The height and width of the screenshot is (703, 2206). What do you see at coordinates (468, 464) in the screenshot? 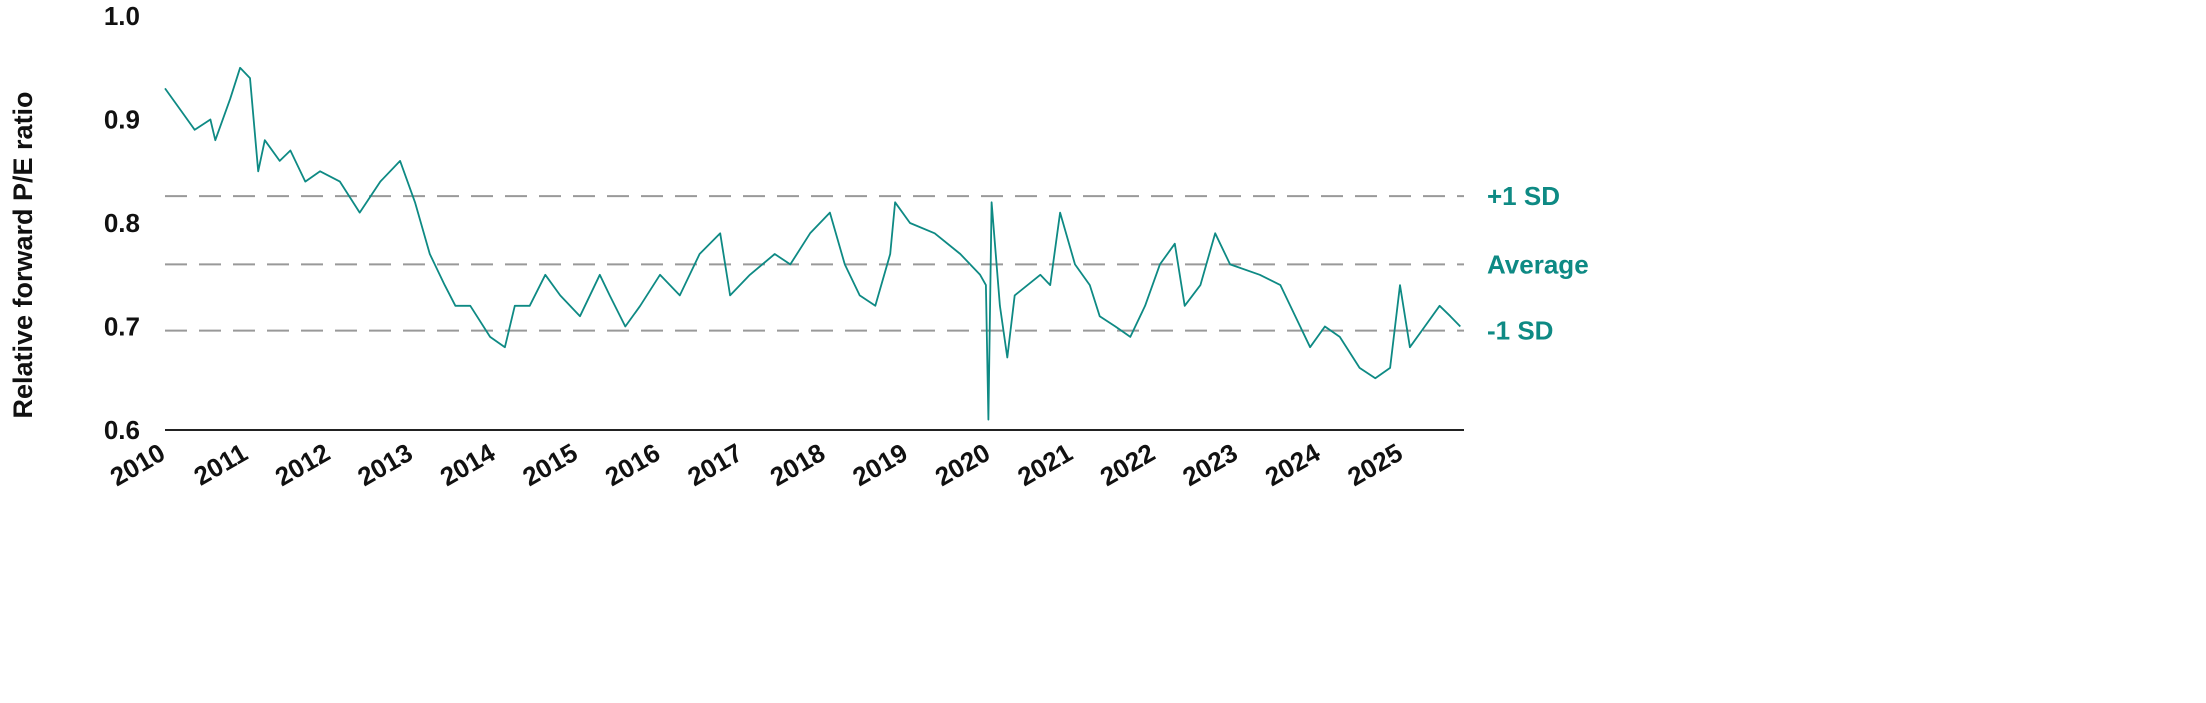
I see `x-tick-label: 2014` at bounding box center [468, 464].